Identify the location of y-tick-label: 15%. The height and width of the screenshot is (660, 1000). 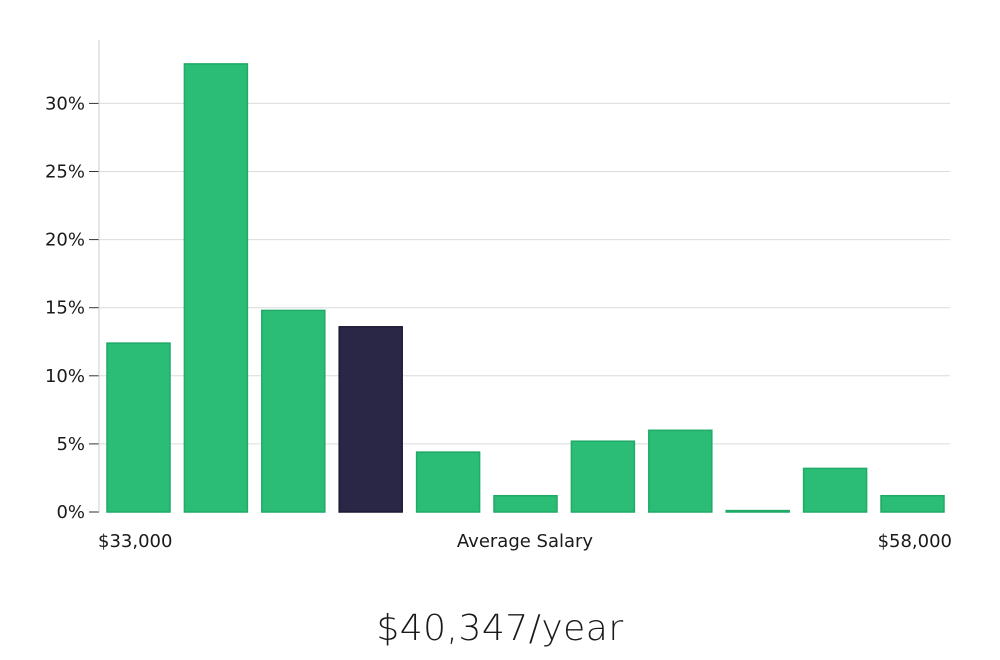
(65, 308).